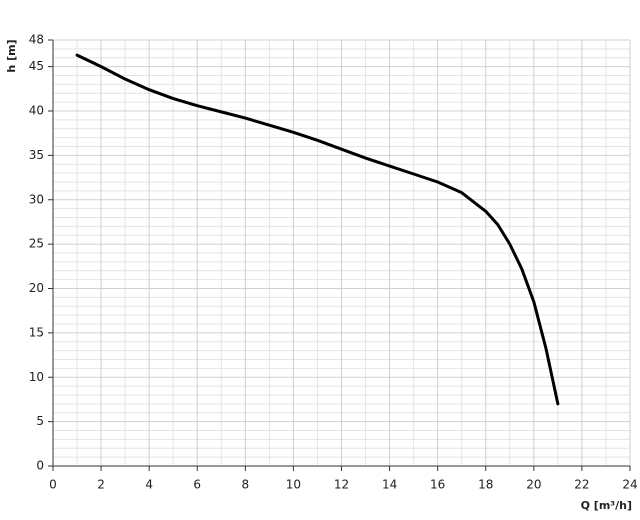 The image size is (640, 520). Describe the element at coordinates (36, 288) in the screenshot. I see `y-tick-label: 20` at that location.